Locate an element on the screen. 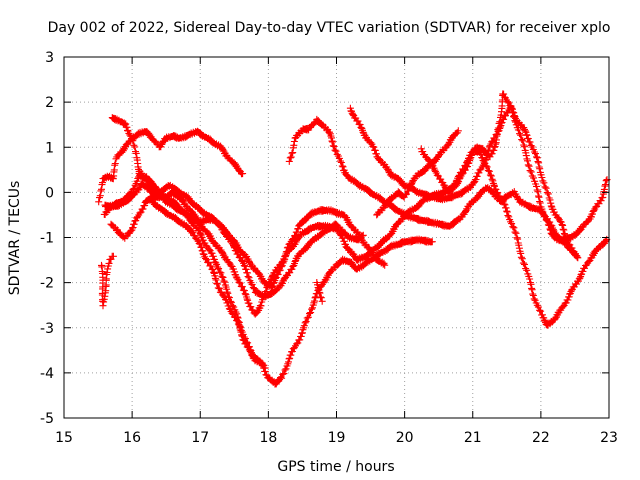 The image size is (640, 480). y-tick-label: -1 is located at coordinates (47, 239).